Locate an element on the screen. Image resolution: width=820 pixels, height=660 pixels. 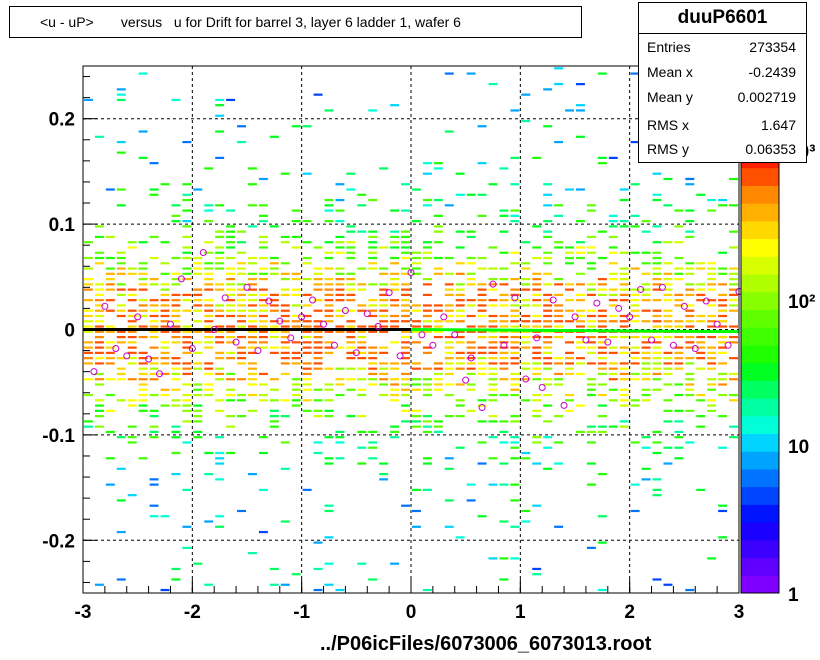
stats-row-rms-x: RMS x 1.647 is located at coordinates (721, 125).